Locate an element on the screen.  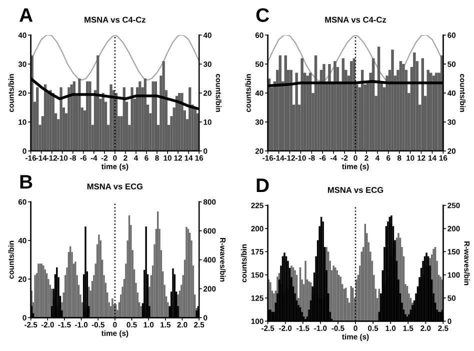
text: B is located at coordinates (26, 182).